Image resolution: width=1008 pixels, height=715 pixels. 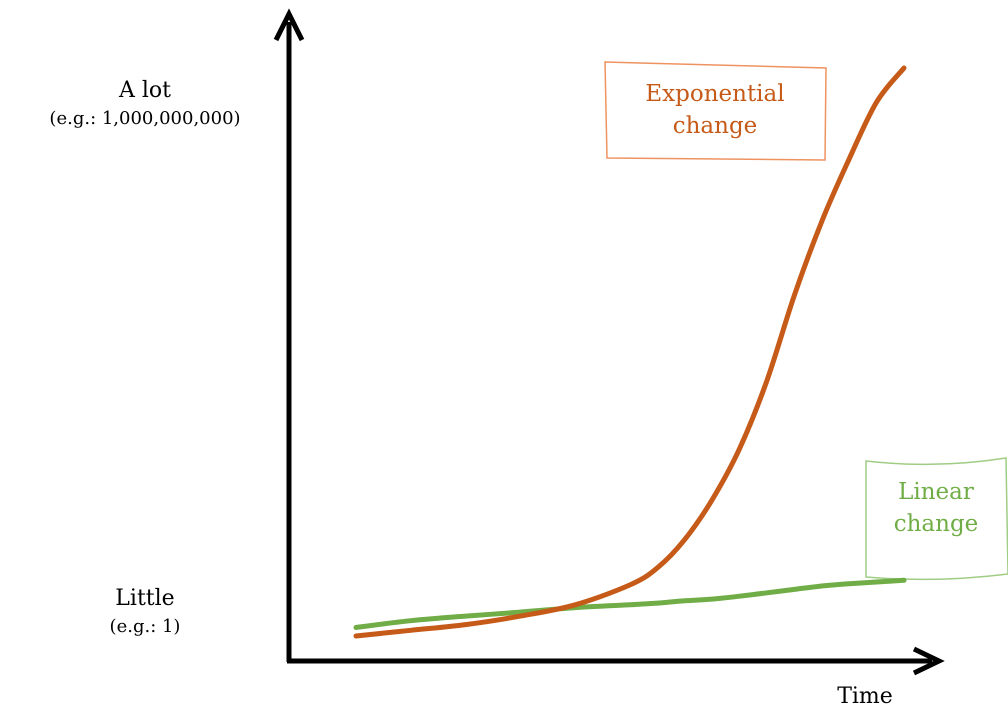 What do you see at coordinates (145, 598) in the screenshot?
I see `y-axis-low-text: Little` at bounding box center [145, 598].